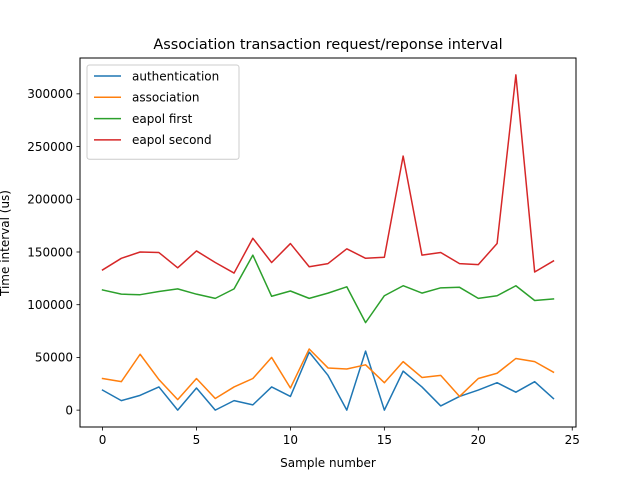 The height and width of the screenshot is (484, 640). I want to click on legend-label: eapol first, so click(162, 119).